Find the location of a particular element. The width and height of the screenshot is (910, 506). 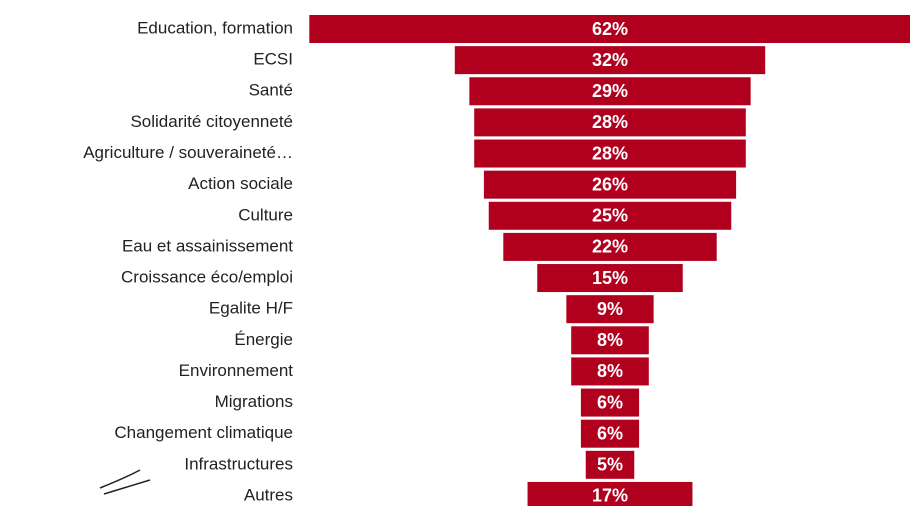

category-label: Solidarité citoyenneté is located at coordinates (211, 121).